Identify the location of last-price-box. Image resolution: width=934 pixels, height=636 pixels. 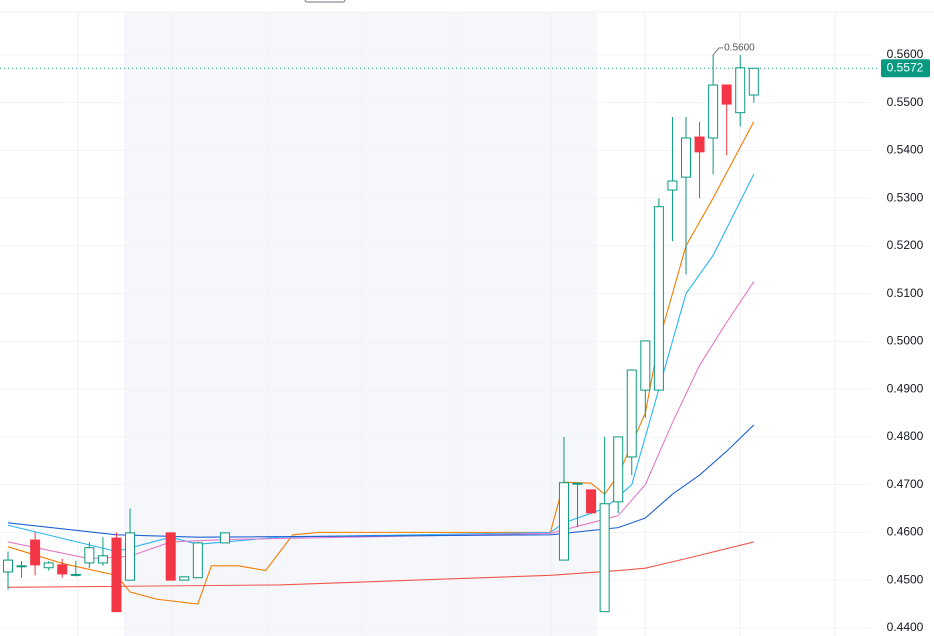
(905, 68).